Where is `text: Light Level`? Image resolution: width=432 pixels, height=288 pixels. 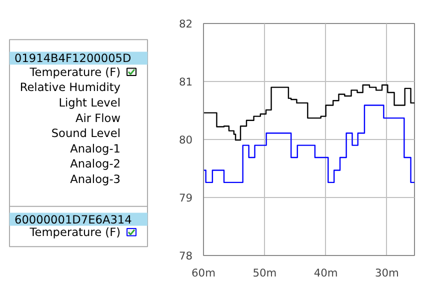
text: Light Level is located at coordinates (89, 102).